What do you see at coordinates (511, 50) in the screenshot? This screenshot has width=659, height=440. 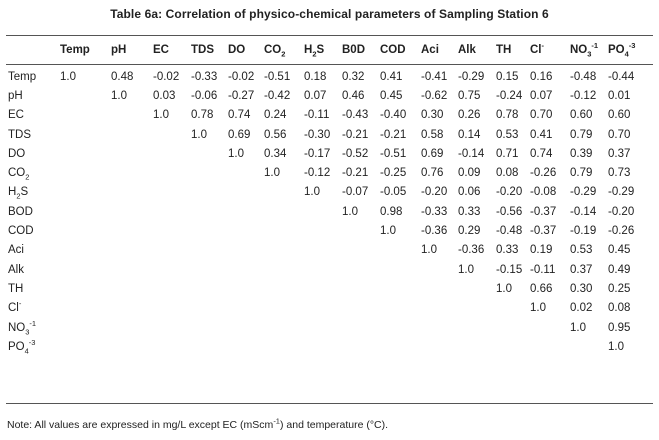 I see `column-header: TH` at bounding box center [511, 50].